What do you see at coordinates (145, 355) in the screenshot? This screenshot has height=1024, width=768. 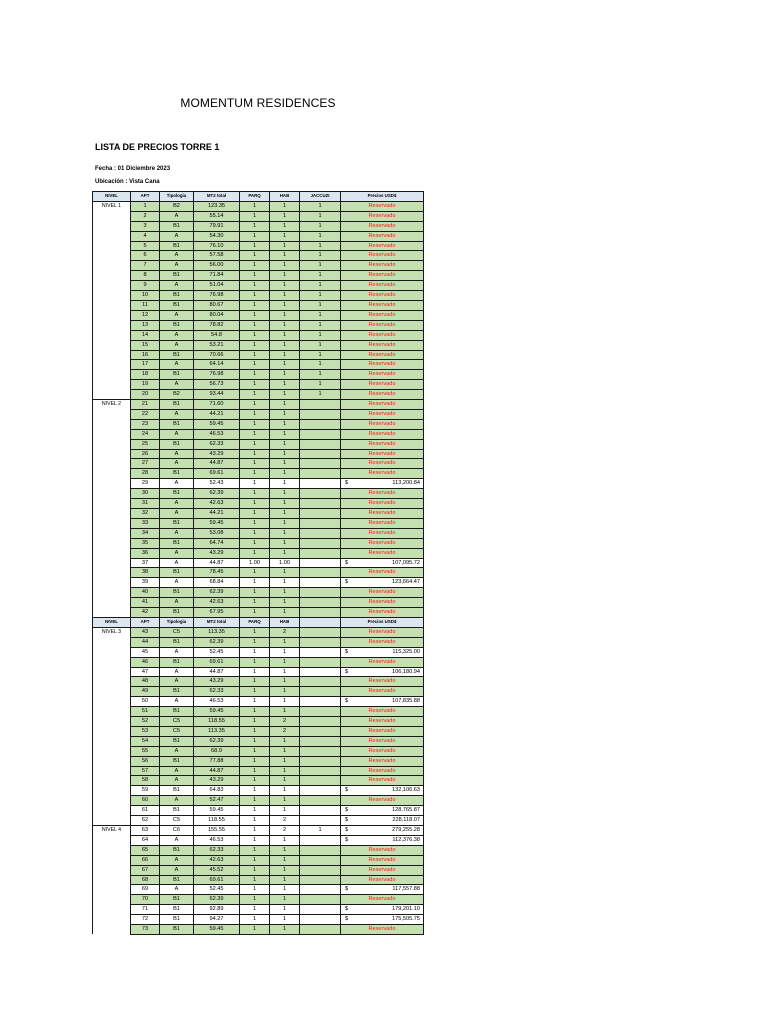 I see `apt-cell: 16` at bounding box center [145, 355].